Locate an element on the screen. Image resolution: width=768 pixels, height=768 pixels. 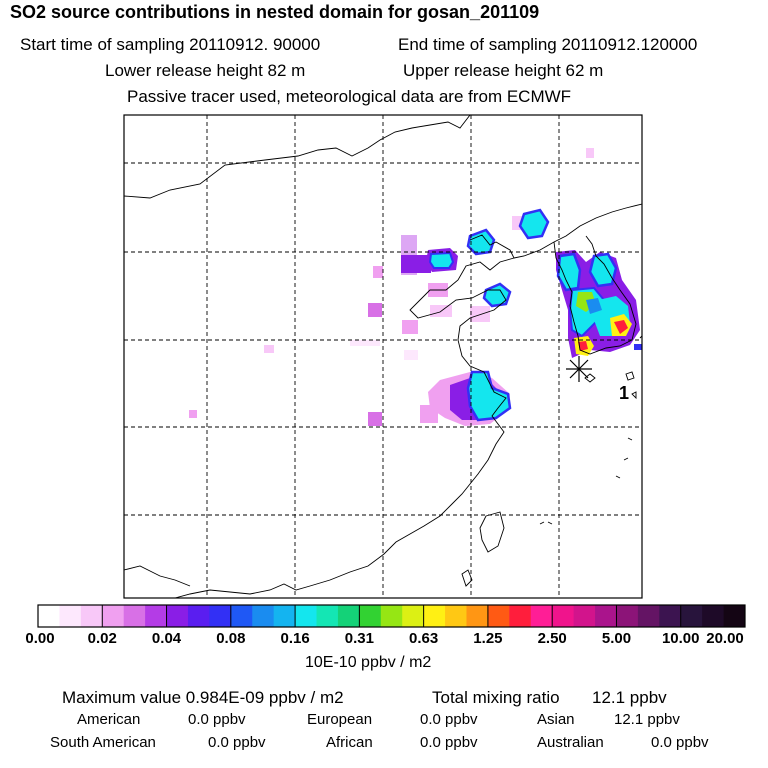
colorbar-tick-label: 0.00 is located at coordinates (40, 638).